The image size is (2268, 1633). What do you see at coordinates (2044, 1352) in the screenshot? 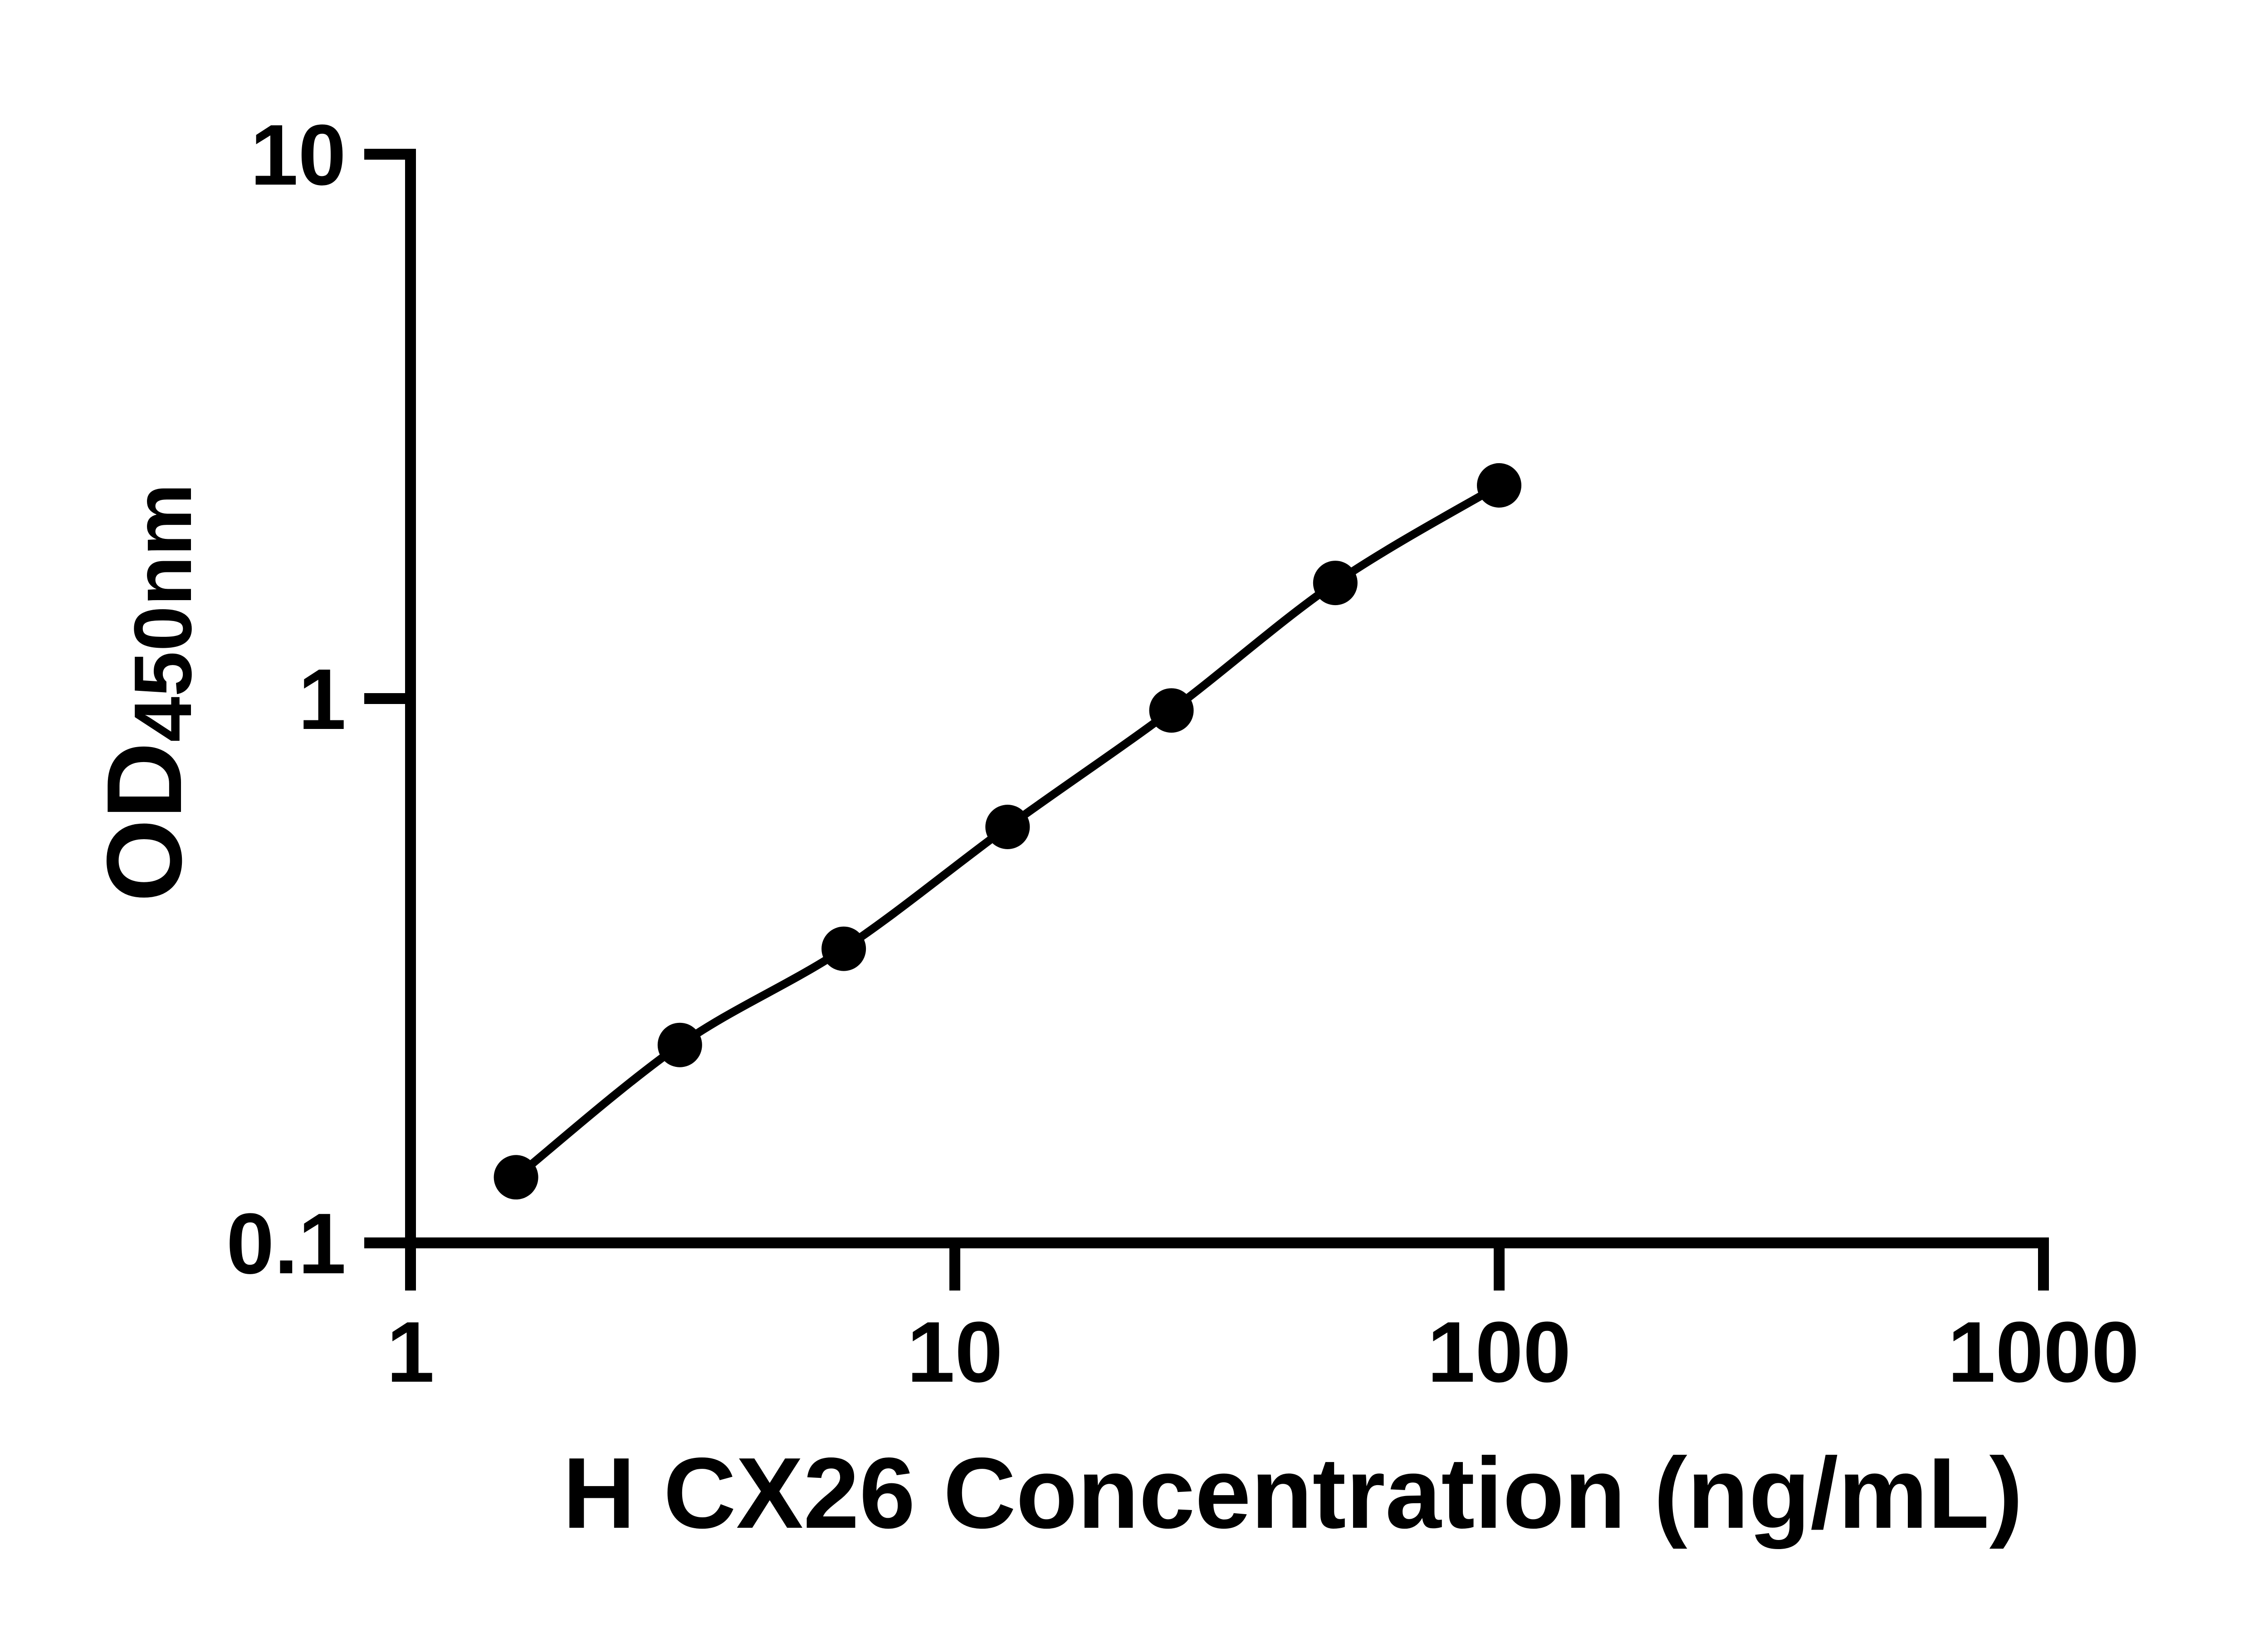
I see `x-tick-label-1000: 1000` at bounding box center [2044, 1352].